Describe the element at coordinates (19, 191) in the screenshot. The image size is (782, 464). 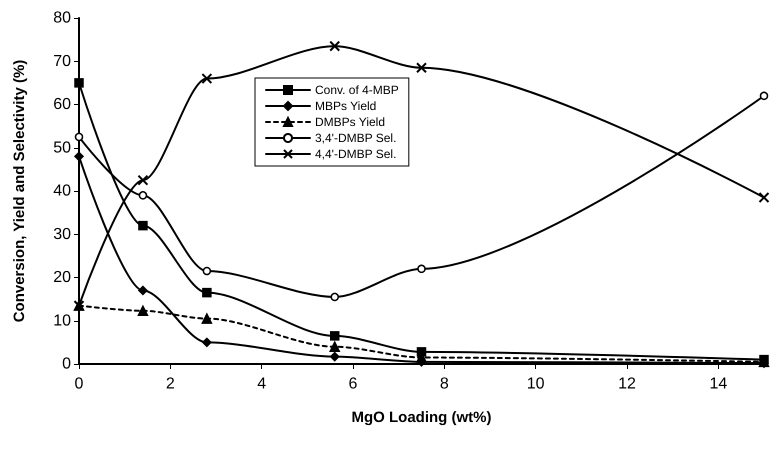
I see `y-axis-title: Conversion, Yield and Selectivity (%)` at that location.